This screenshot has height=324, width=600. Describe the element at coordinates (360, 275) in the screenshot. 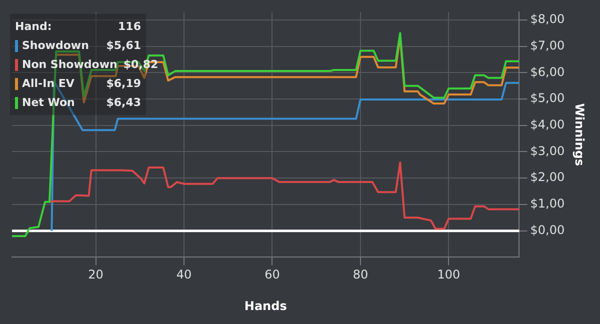

I see `x-tick-label: 80` at that location.